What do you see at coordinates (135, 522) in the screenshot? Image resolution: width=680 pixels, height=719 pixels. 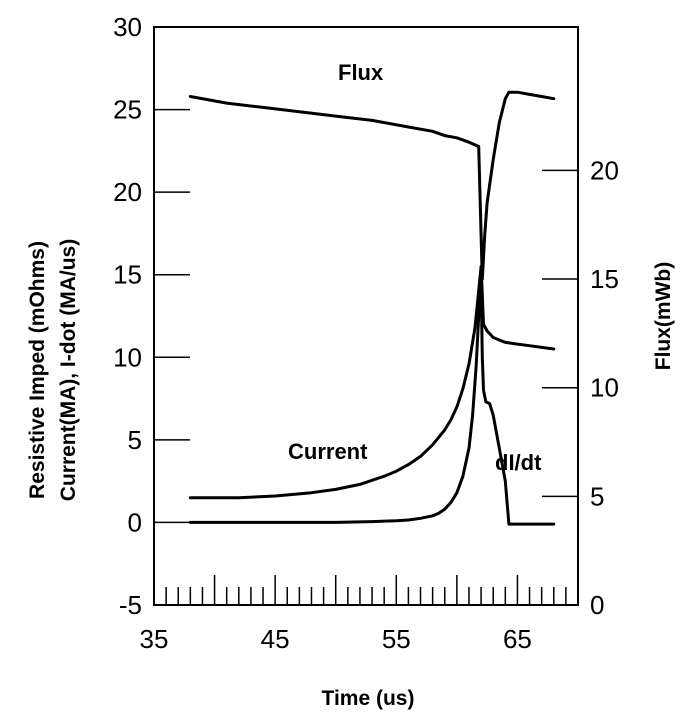 I see `y-left-tick-label: 0` at bounding box center [135, 522].